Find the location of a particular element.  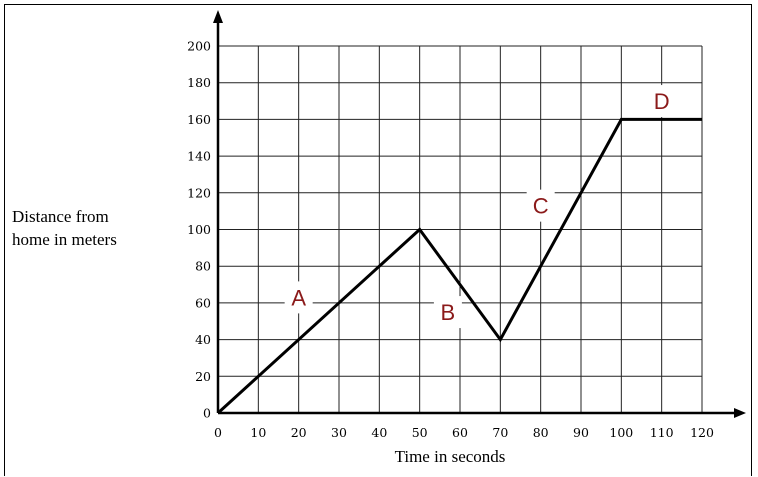

y-tick-label: 40 is located at coordinates (203, 339).